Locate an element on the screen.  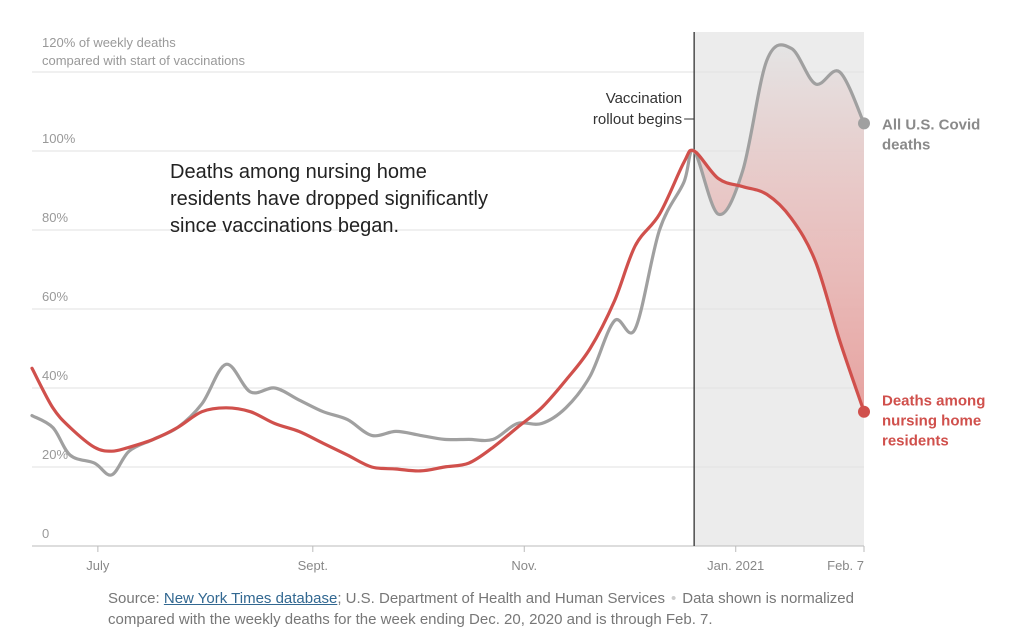
y-axis: 0 20% 40% 60% 80% 100% is located at coordinates (59, 336).